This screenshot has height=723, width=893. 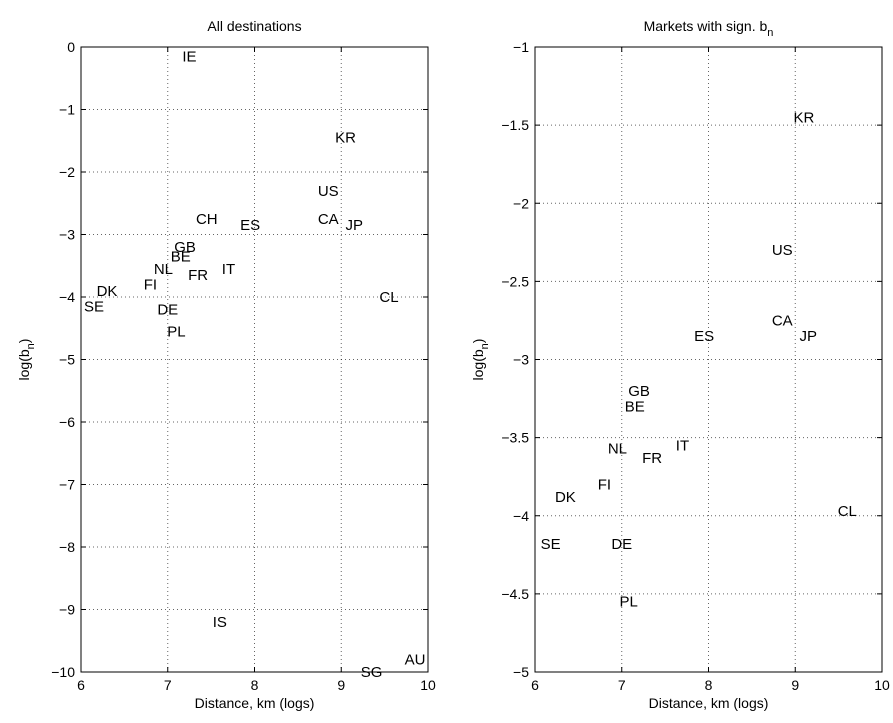 I want to click on y-tick-label: −4.5, so click(x=515, y=594).